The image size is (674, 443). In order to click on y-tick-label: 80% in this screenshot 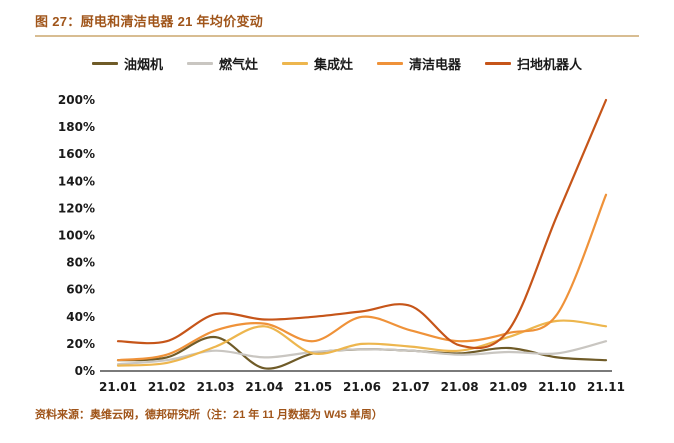, I will do `click(80, 263)`.